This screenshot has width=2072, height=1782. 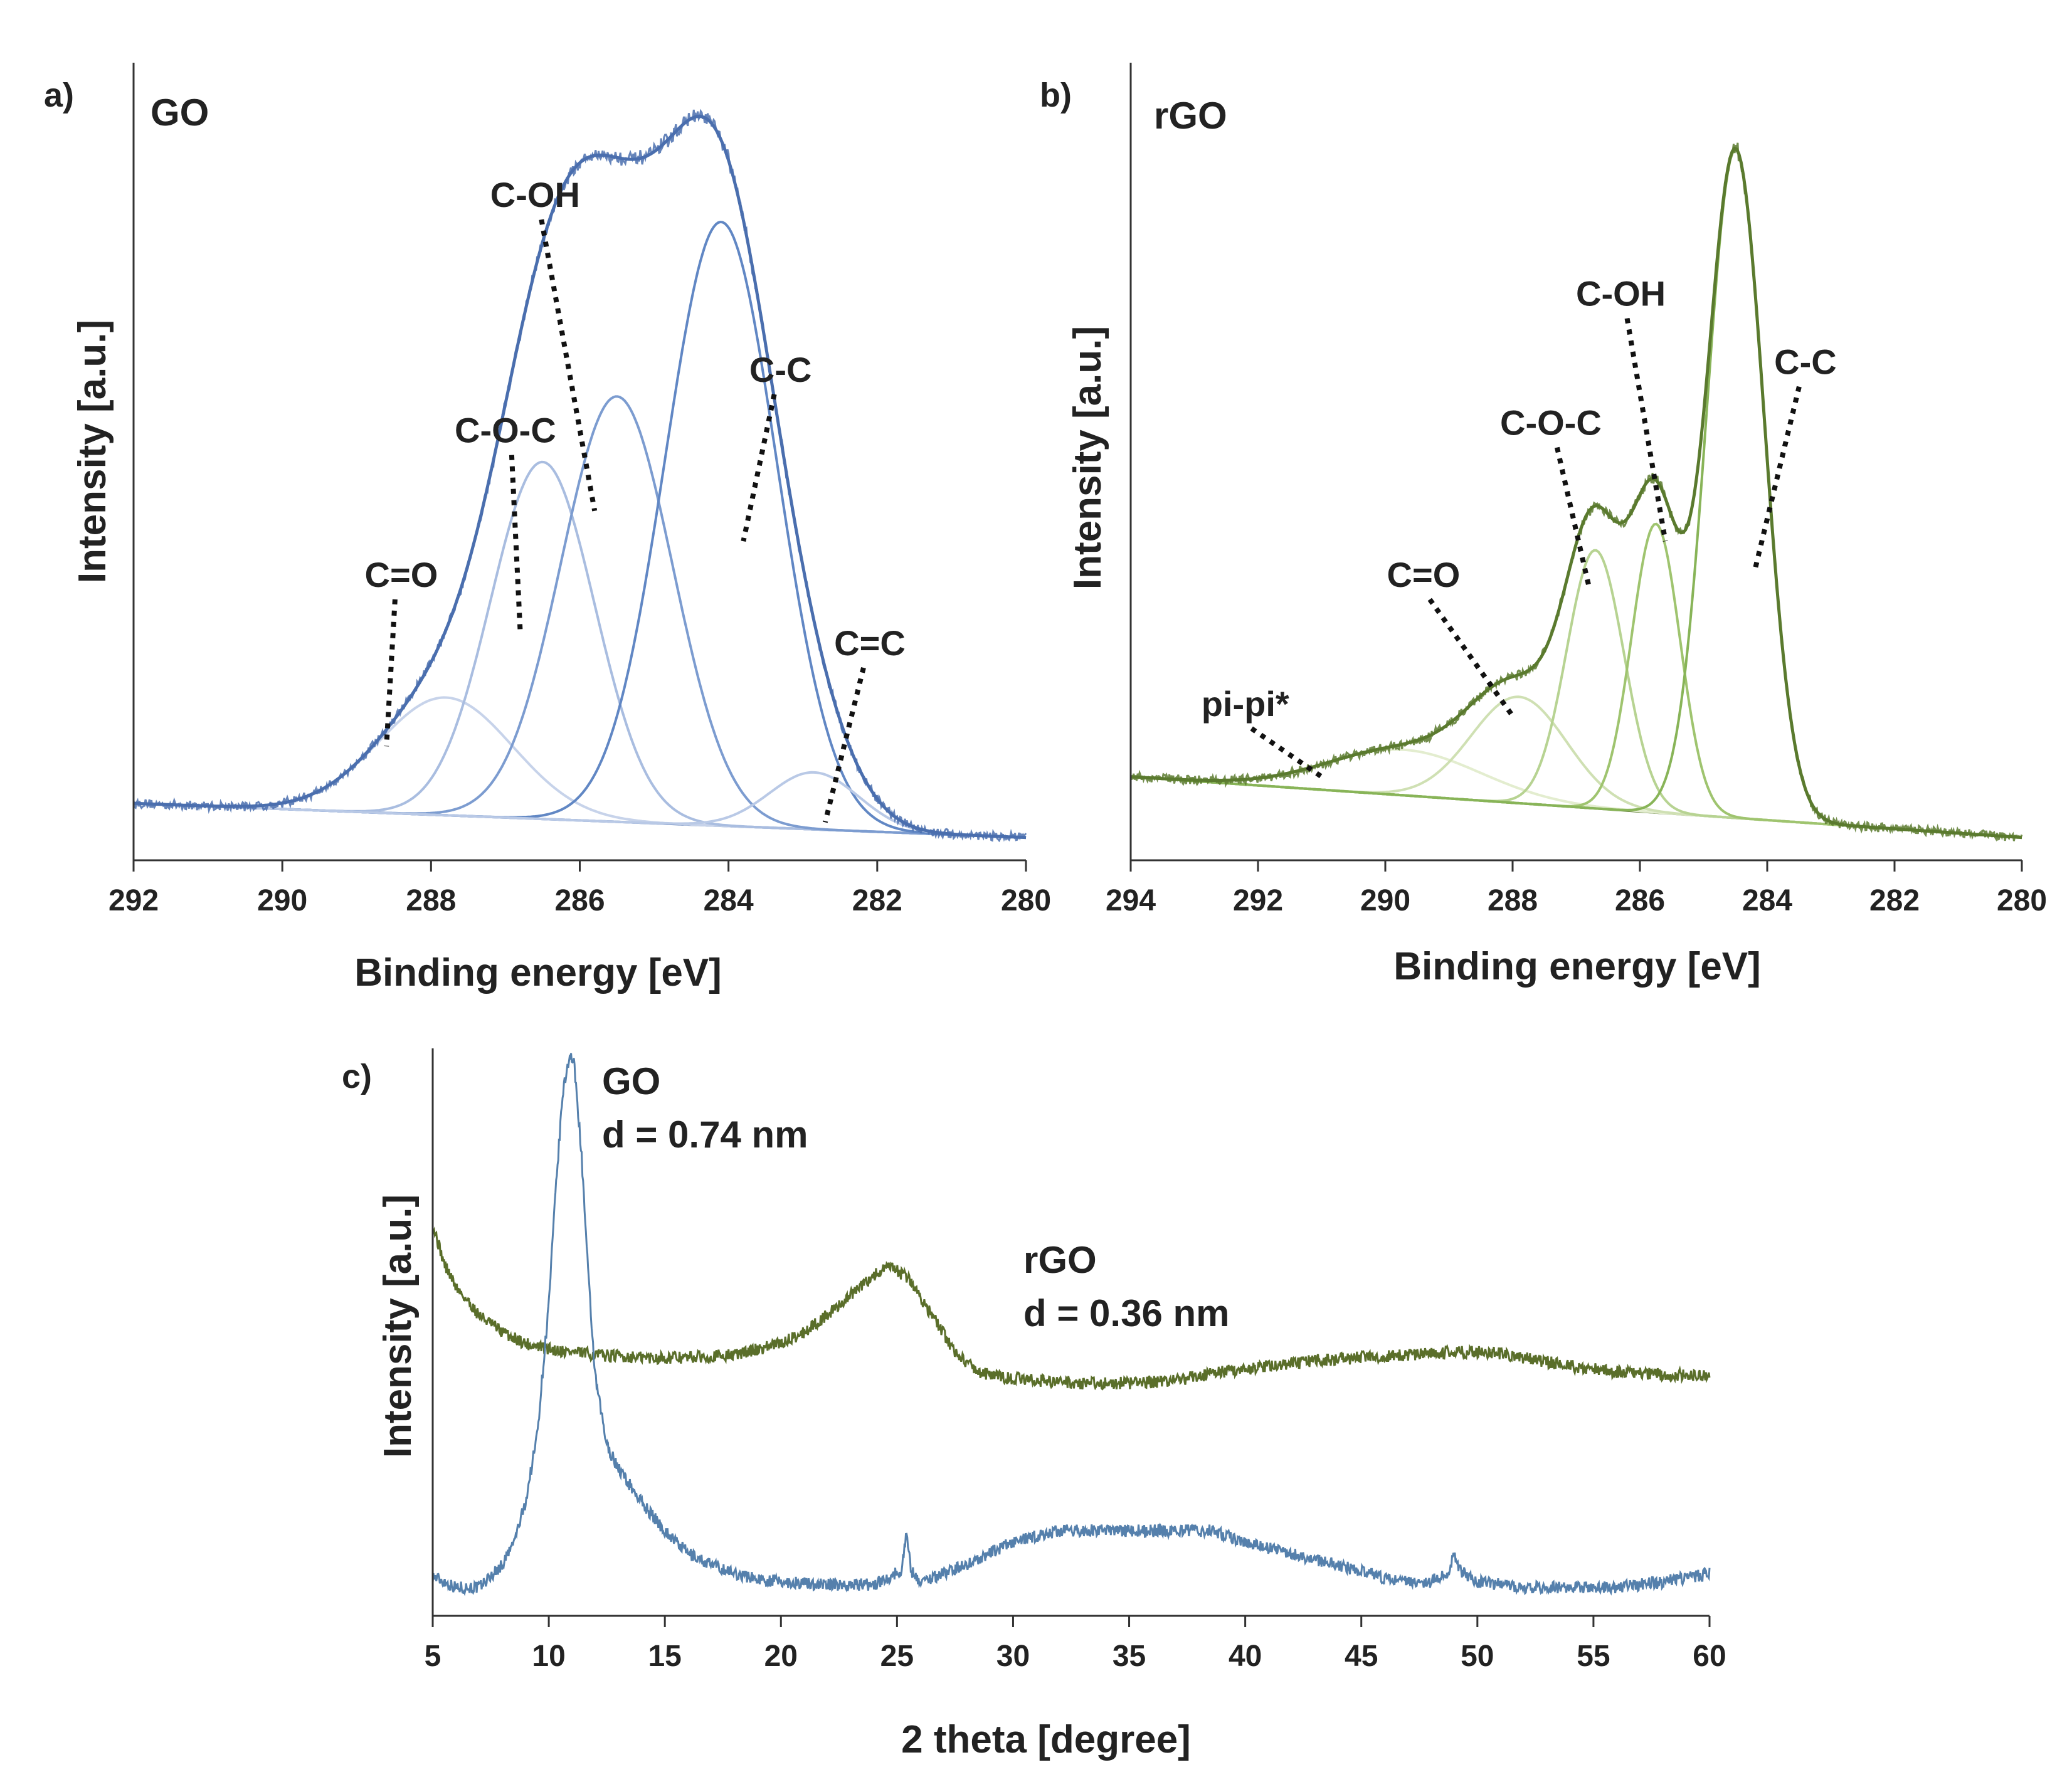 What do you see at coordinates (548, 1656) in the screenshot?
I see `x-tick-label: 10` at bounding box center [548, 1656].